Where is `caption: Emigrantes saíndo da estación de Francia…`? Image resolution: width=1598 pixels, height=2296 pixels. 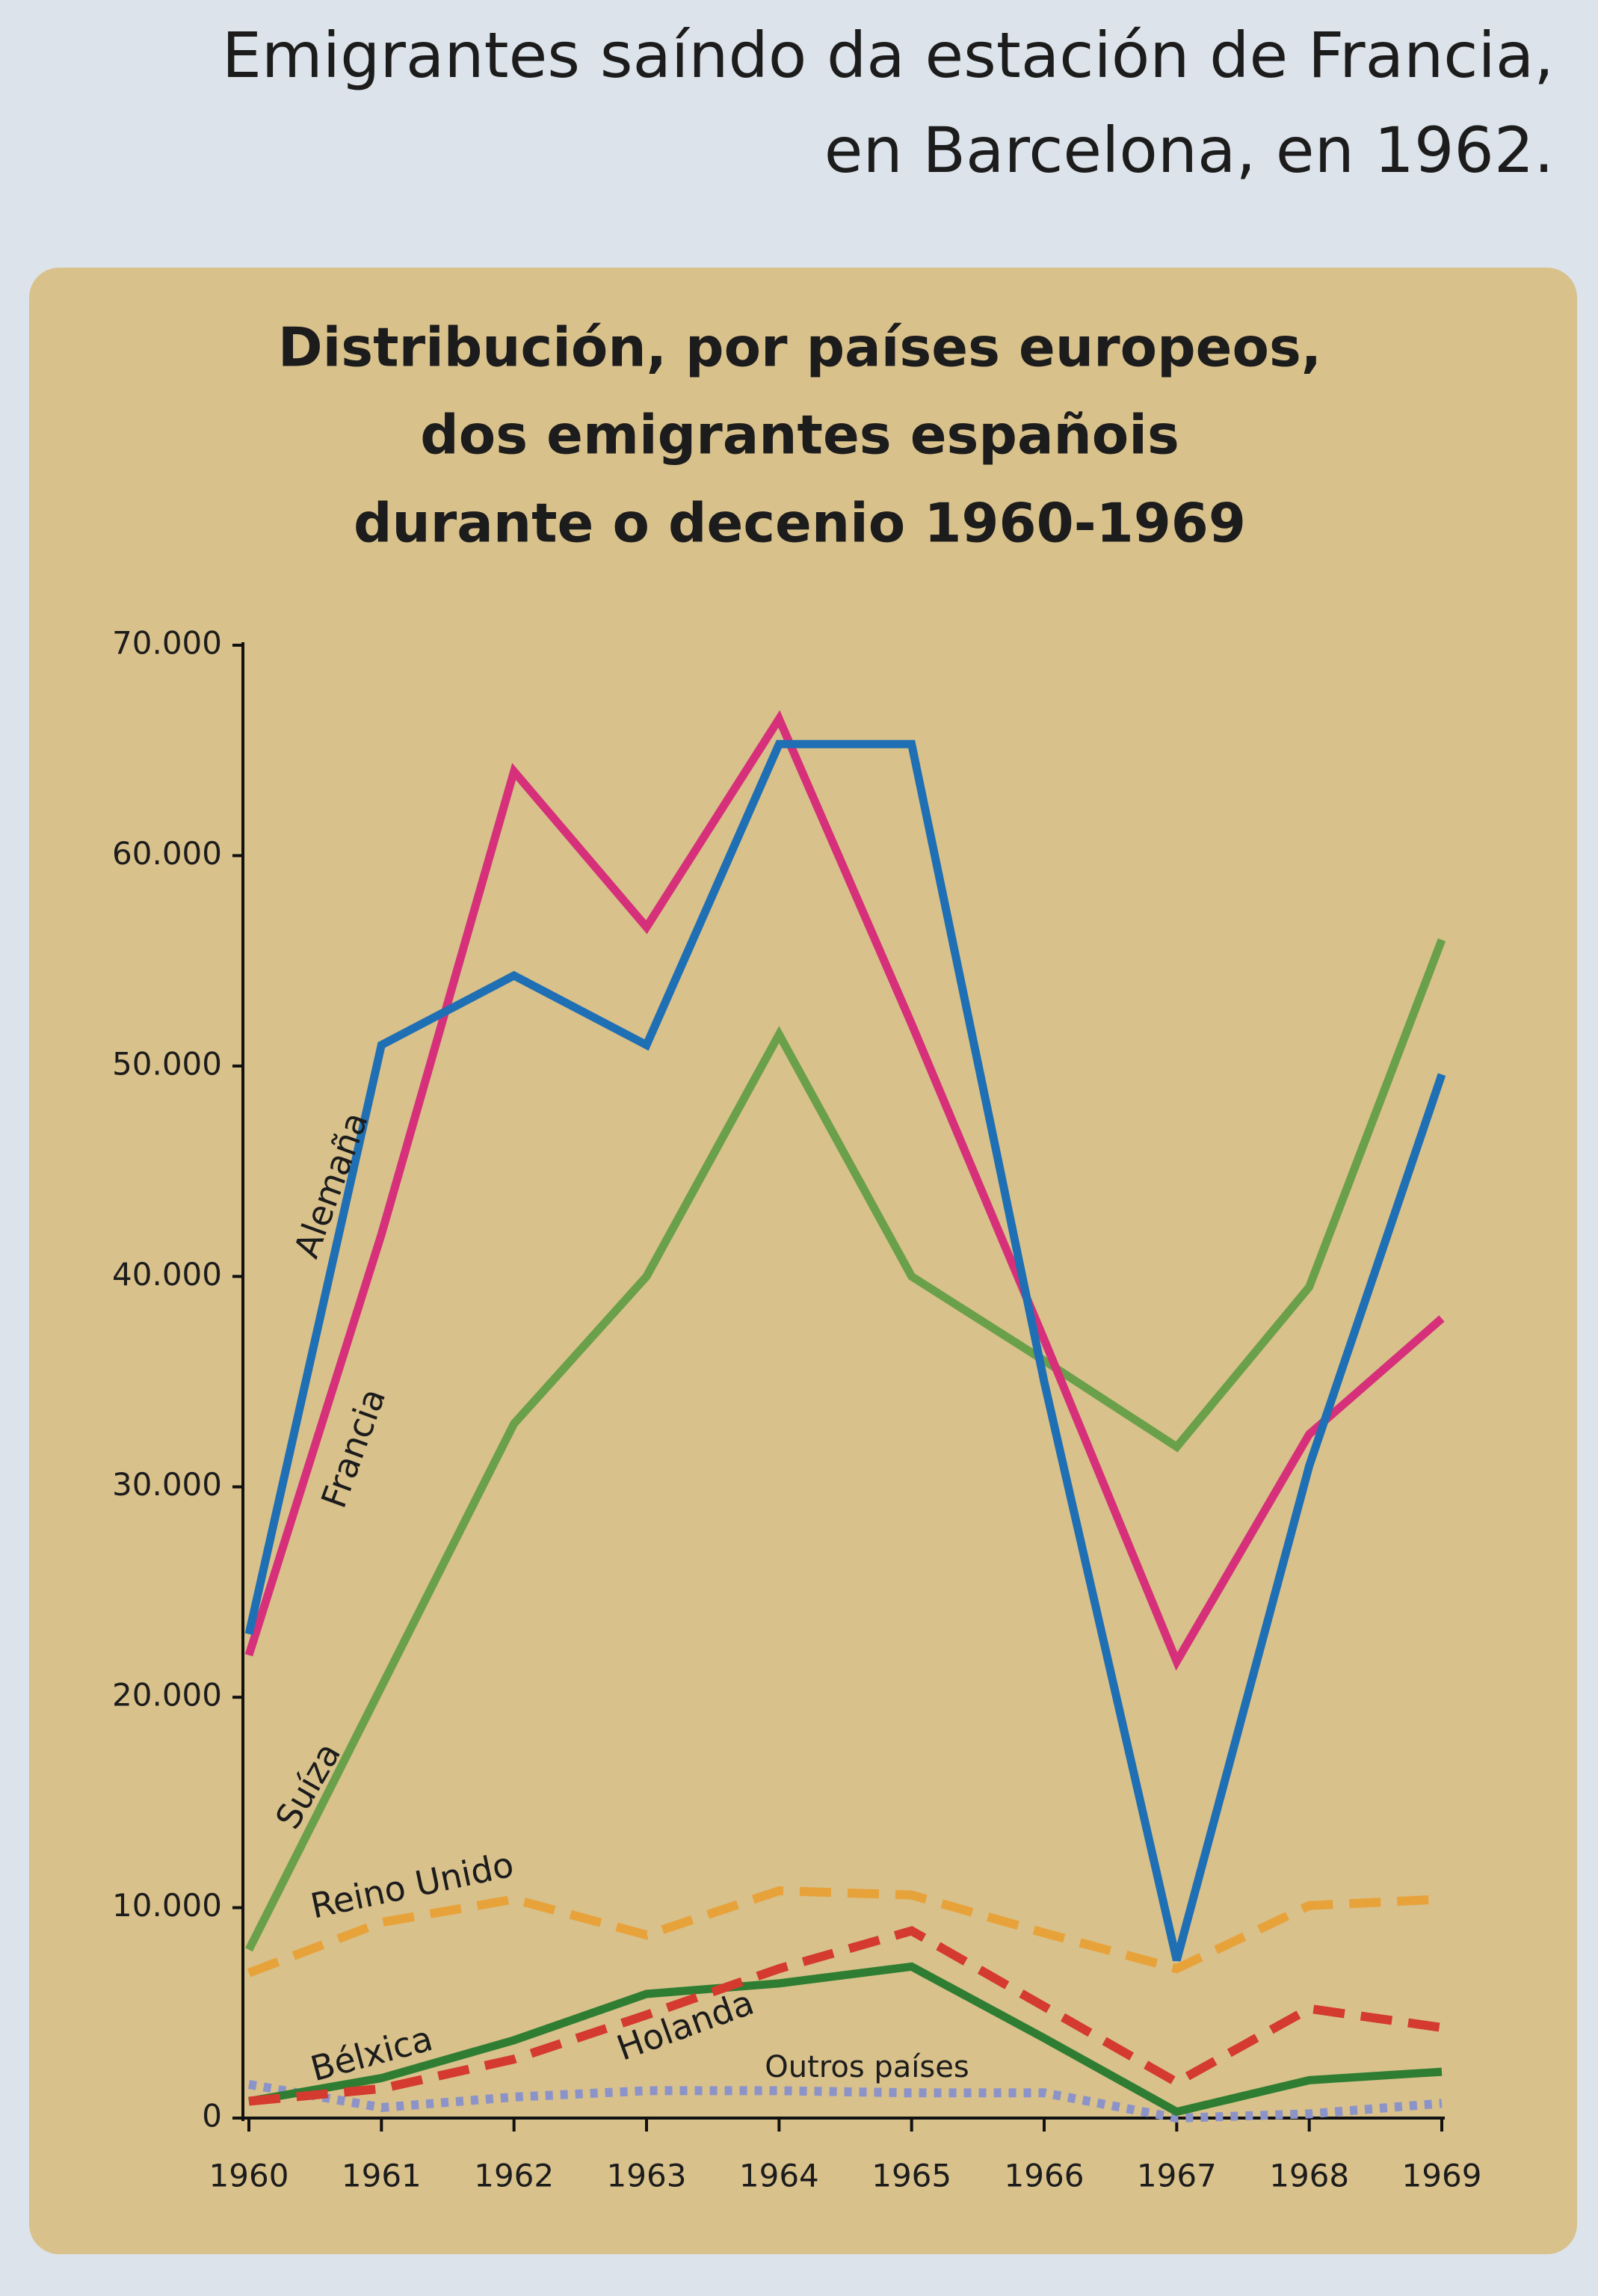 caption: Emigrantes saíndo da estación de Francia… is located at coordinates (888, 55).